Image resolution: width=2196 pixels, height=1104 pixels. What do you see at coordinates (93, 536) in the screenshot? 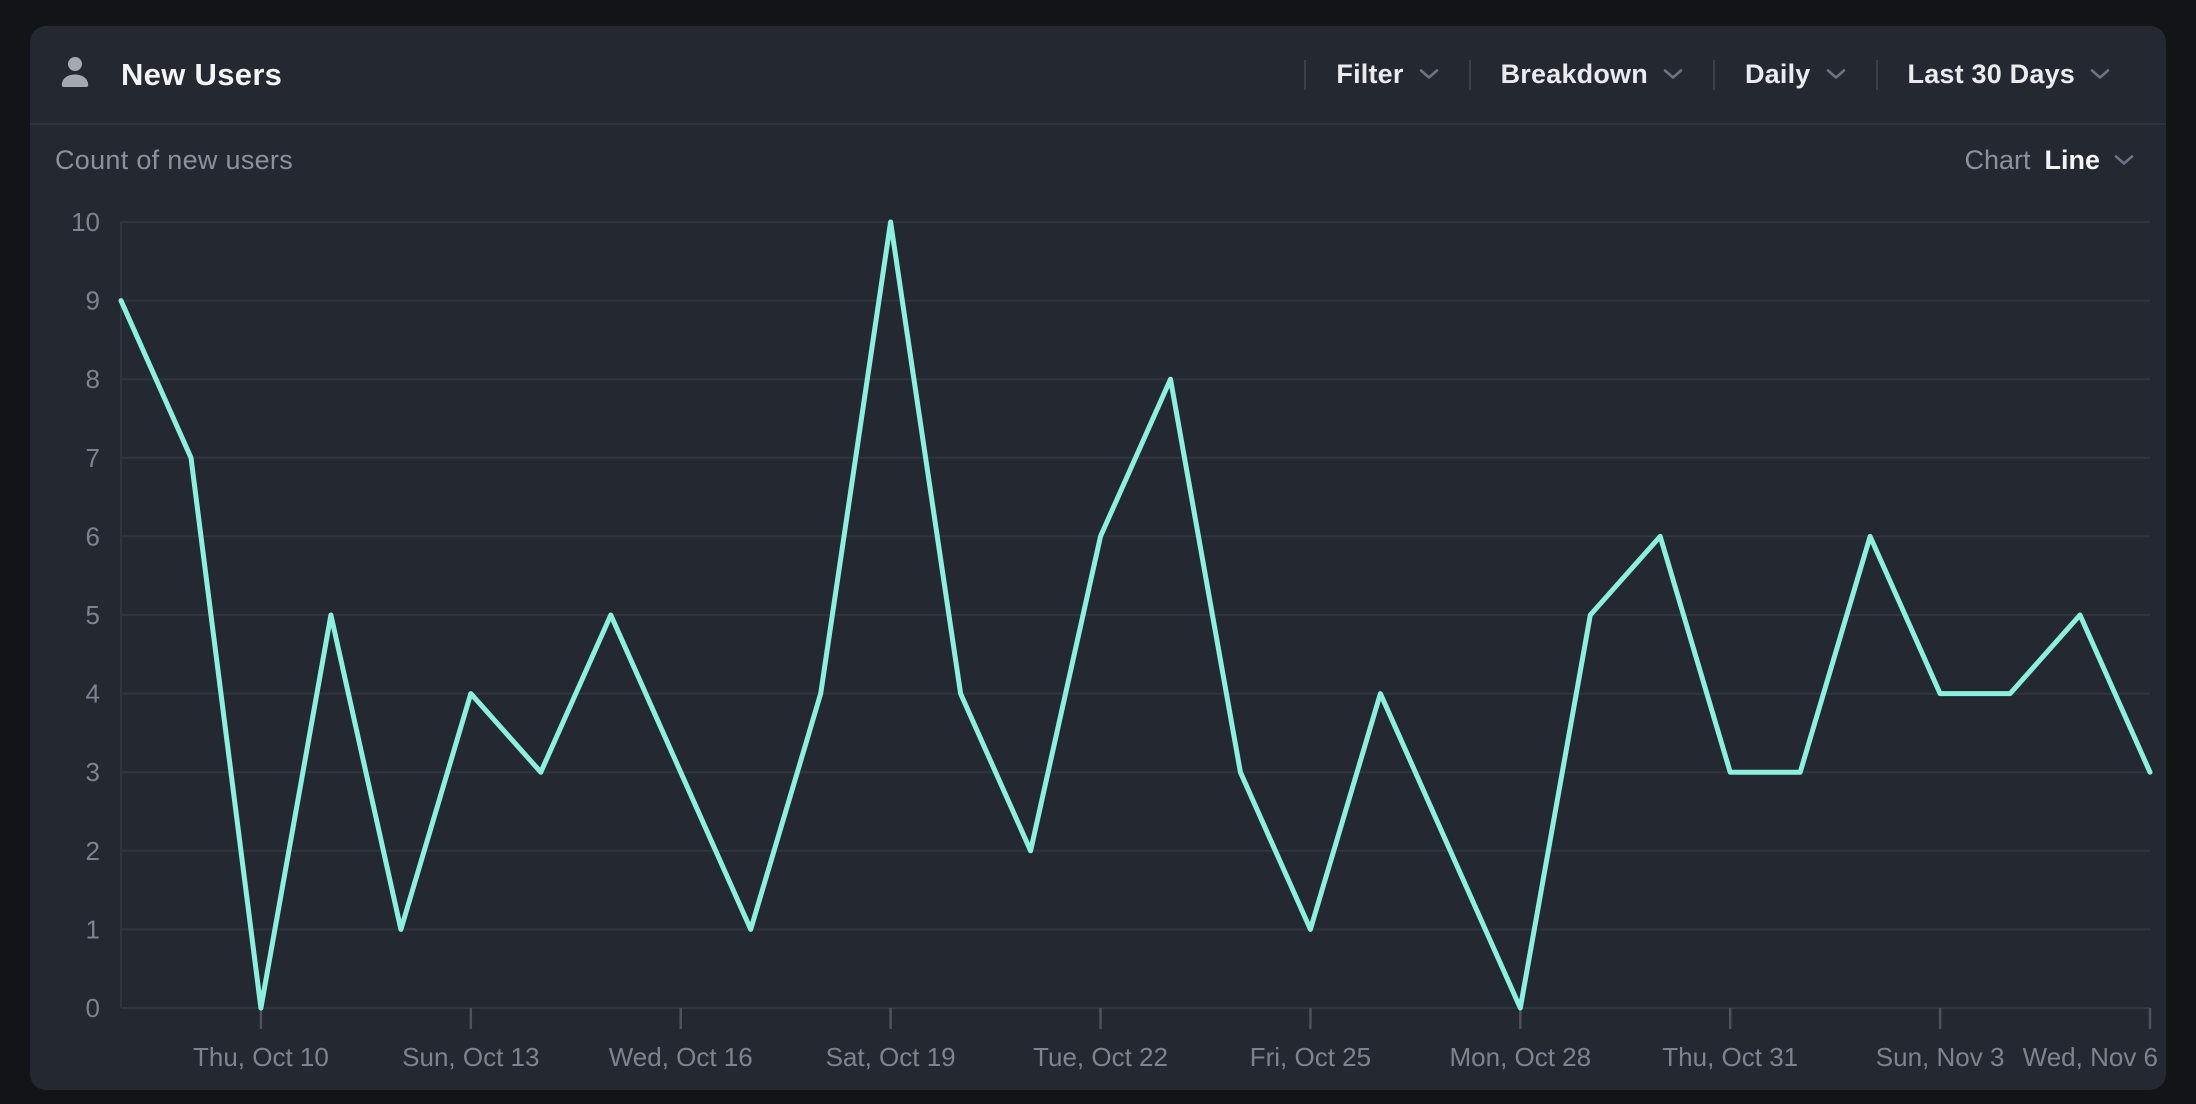
I see `y-axis-label-6: 6` at bounding box center [93, 536].